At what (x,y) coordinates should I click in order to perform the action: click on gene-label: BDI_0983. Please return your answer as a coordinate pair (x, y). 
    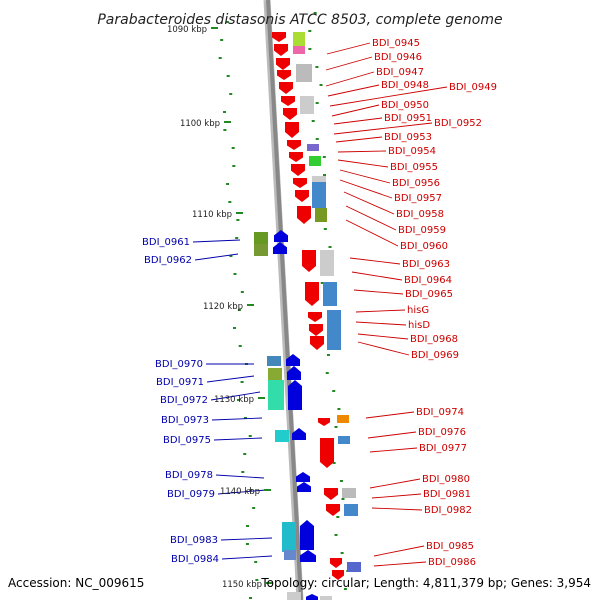
    Looking at the image, I should click on (194, 540).